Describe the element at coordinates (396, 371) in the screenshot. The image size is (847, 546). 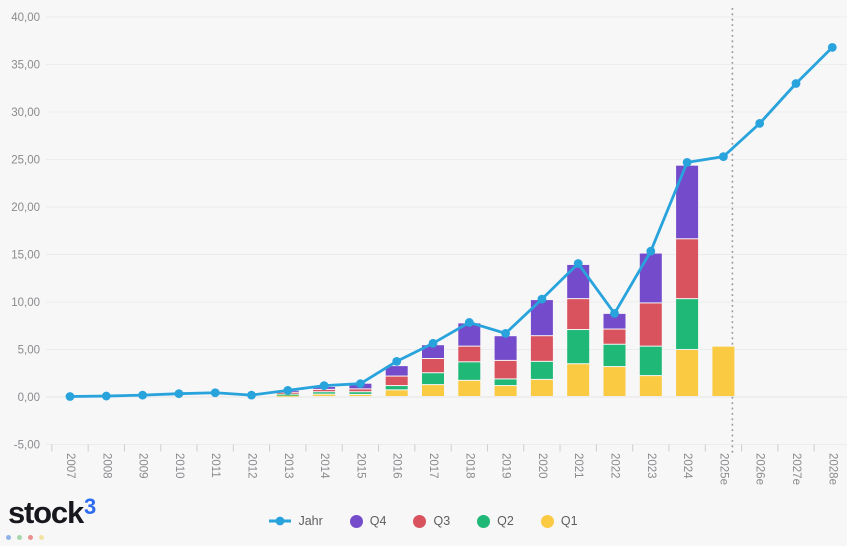
I see `bar-segment-q4-2016` at that location.